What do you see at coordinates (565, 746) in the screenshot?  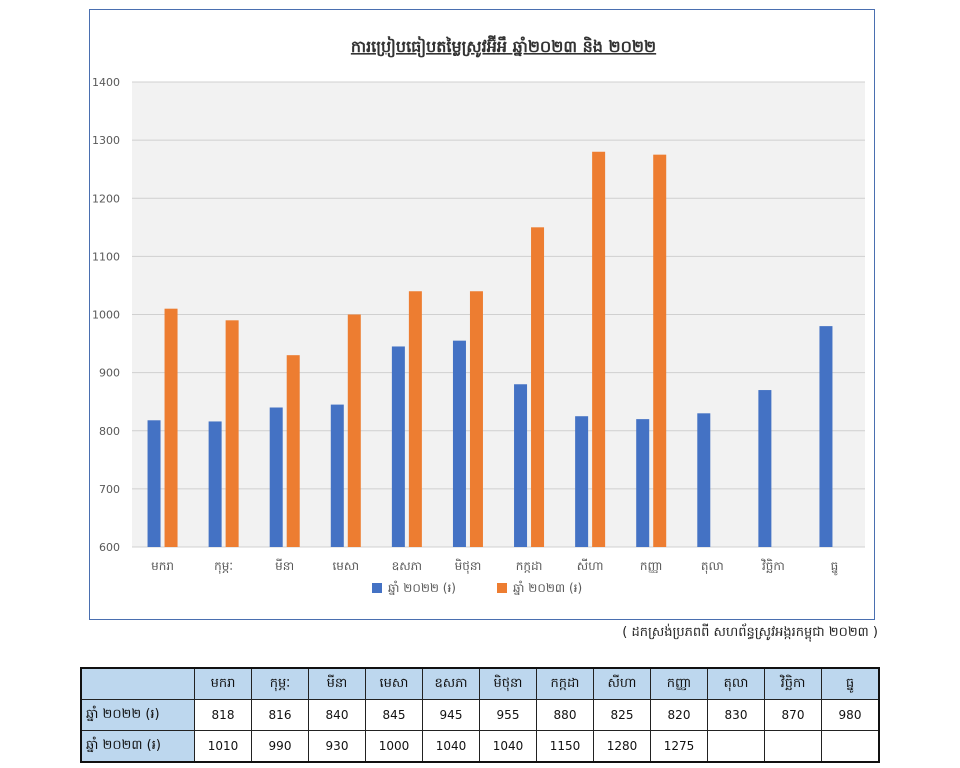 I see `table-cell: 1150` at bounding box center [565, 746].